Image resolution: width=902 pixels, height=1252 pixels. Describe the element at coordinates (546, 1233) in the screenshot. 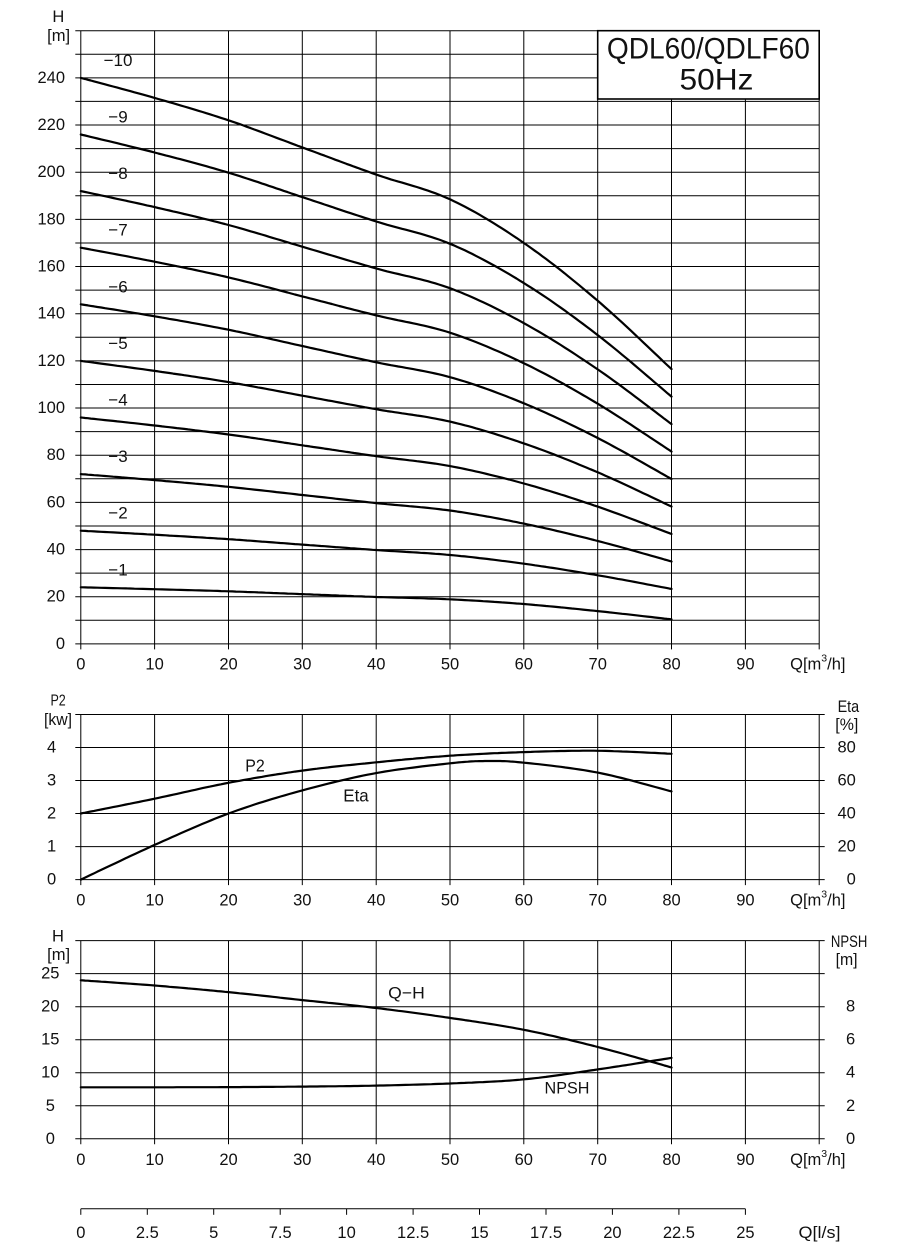

I see `svg-text: 17.5` at that location.